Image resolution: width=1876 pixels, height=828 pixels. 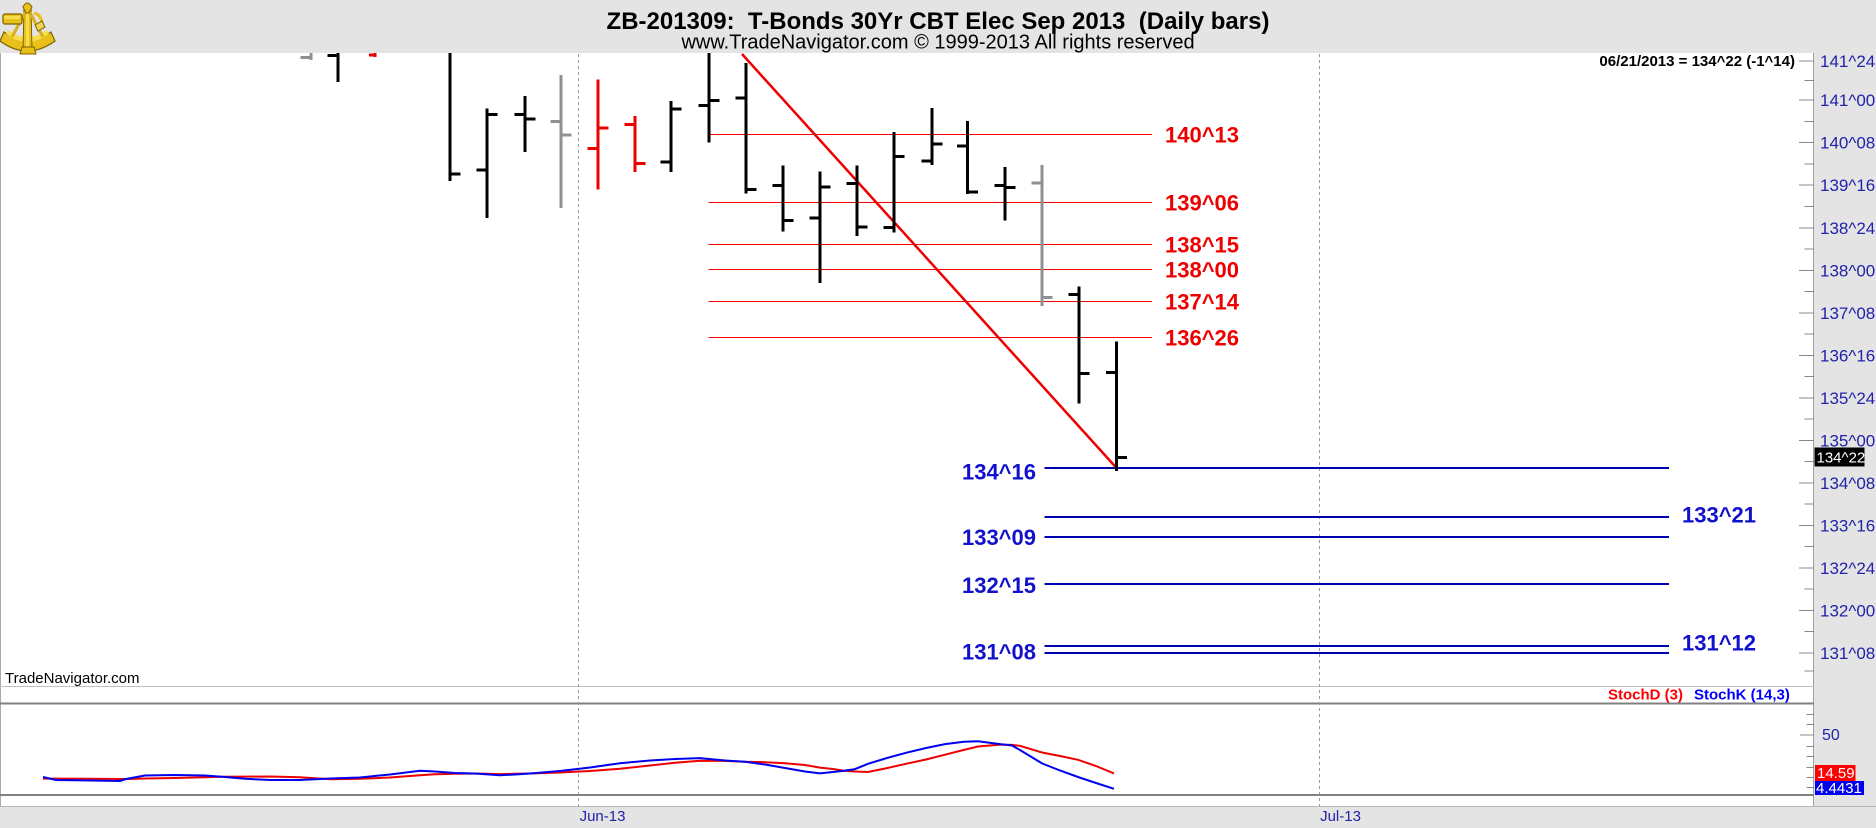 I want to click on svg-text: Jun-13, so click(x=603, y=816).